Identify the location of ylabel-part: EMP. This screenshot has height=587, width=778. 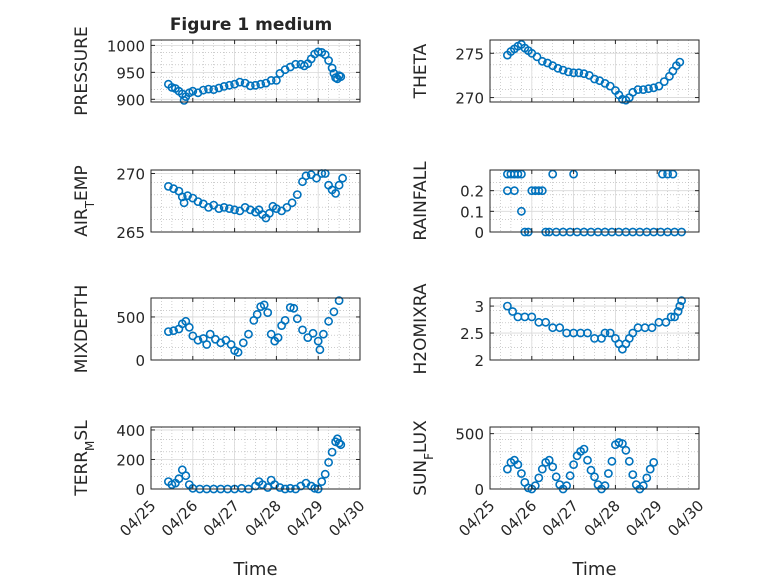
(82, 183).